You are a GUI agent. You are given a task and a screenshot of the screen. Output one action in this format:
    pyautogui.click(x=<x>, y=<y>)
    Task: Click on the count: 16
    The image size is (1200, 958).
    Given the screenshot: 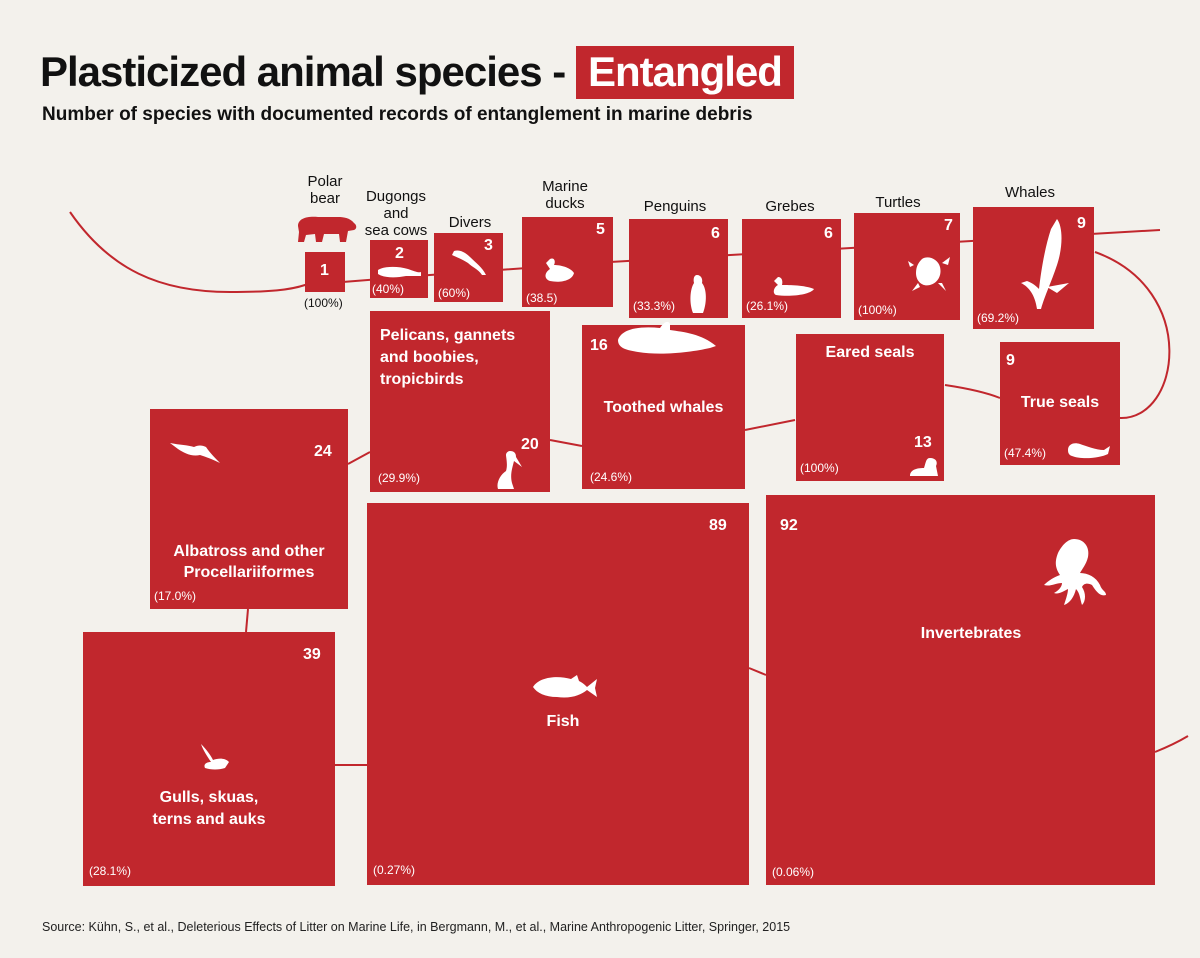 What is the action you would take?
    pyautogui.click(x=599, y=345)
    